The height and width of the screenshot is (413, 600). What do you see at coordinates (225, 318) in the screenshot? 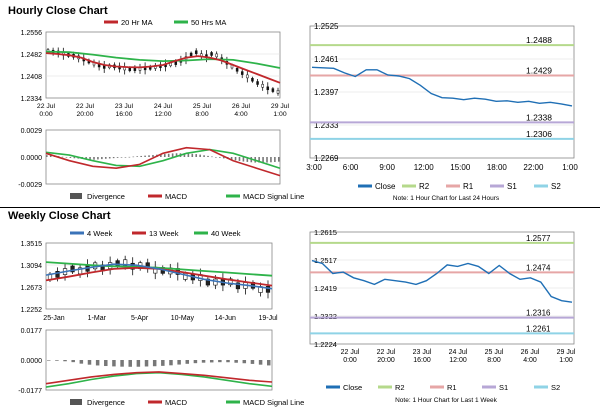
I see `x-tick-label: 14-Jun` at bounding box center [225, 318].